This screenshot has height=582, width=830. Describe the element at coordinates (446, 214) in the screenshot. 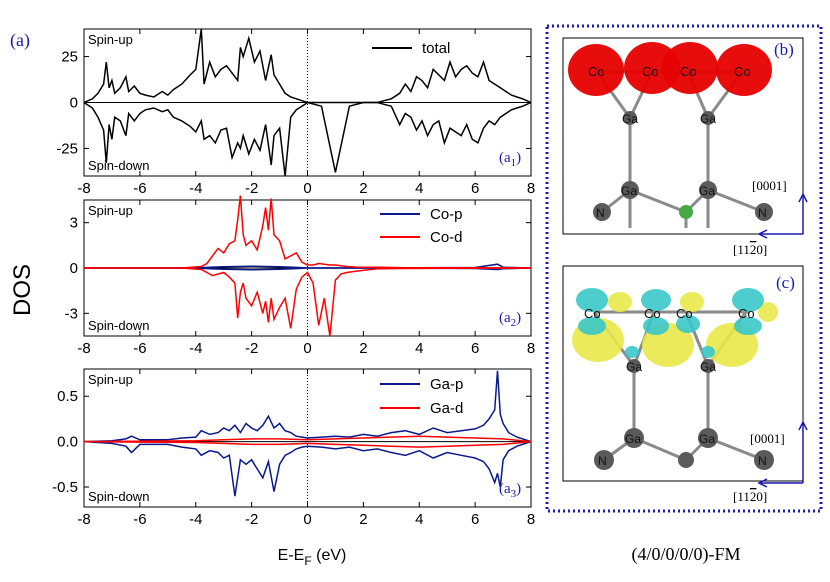

I see `legend-label: Co-p` at that location.